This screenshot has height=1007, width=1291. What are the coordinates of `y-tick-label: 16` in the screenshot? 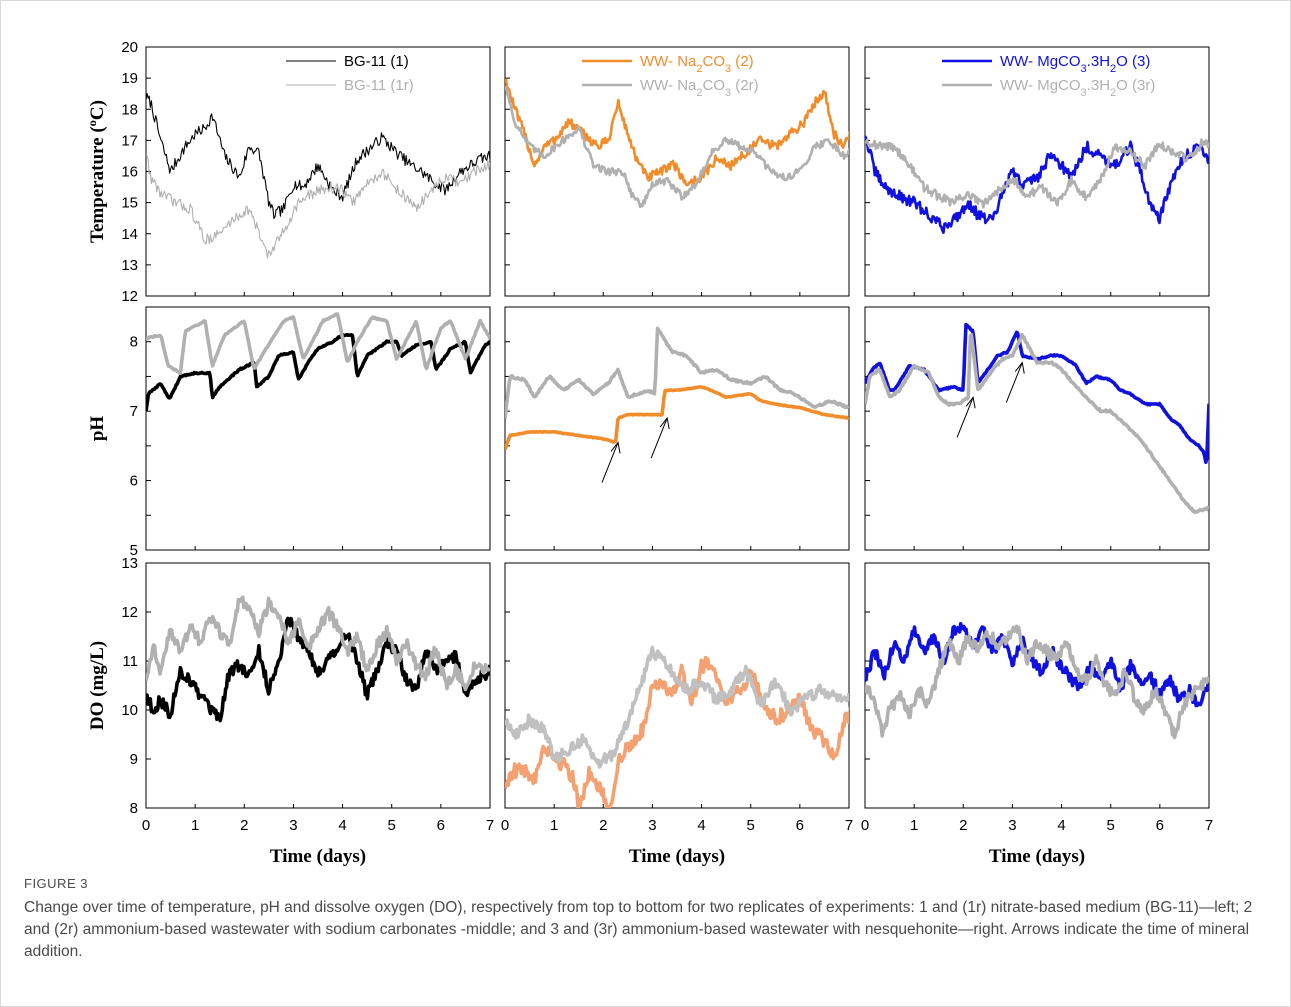 It's located at (129, 172).